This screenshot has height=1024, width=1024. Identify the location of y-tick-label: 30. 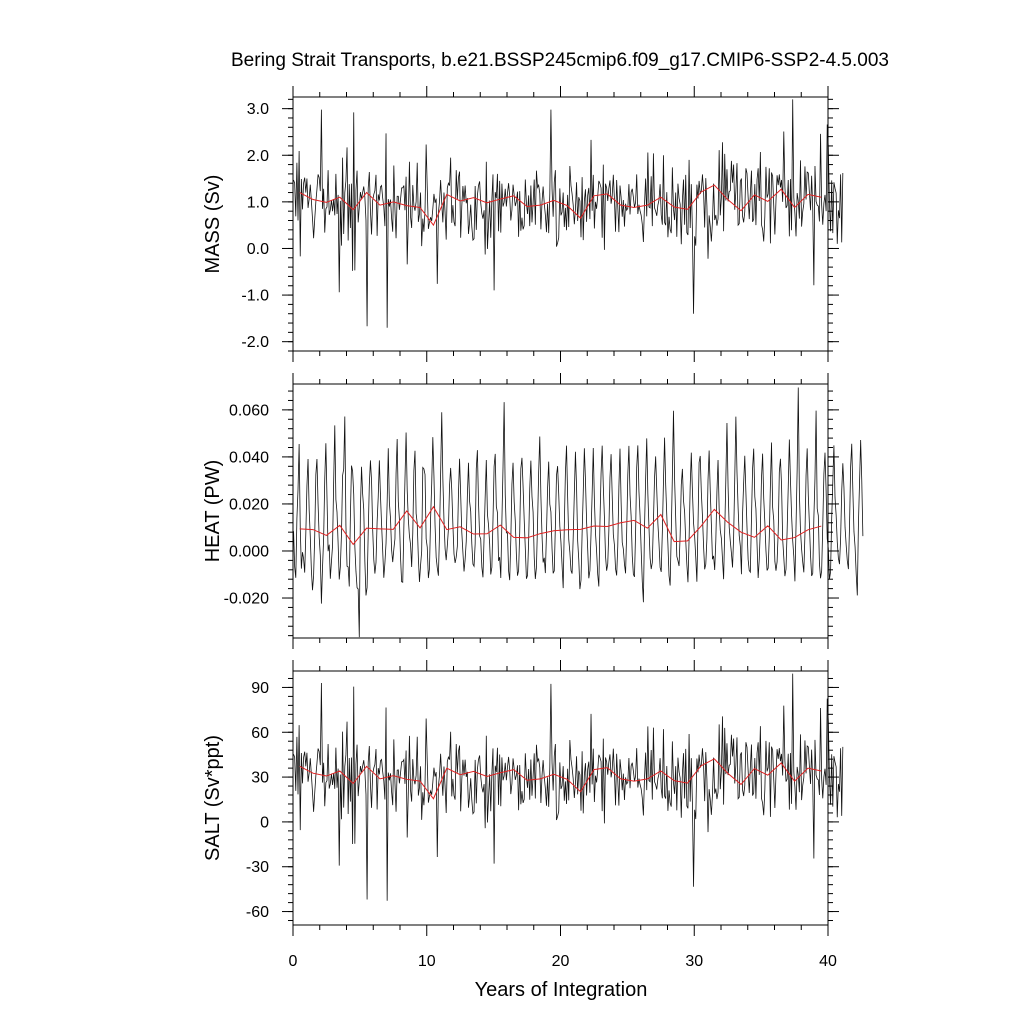
(260, 778).